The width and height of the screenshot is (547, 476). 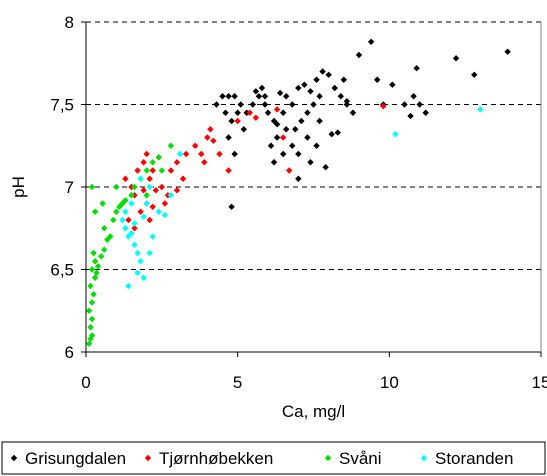 I want to click on y-tick-label-1: 6,5, so click(x=62, y=270).